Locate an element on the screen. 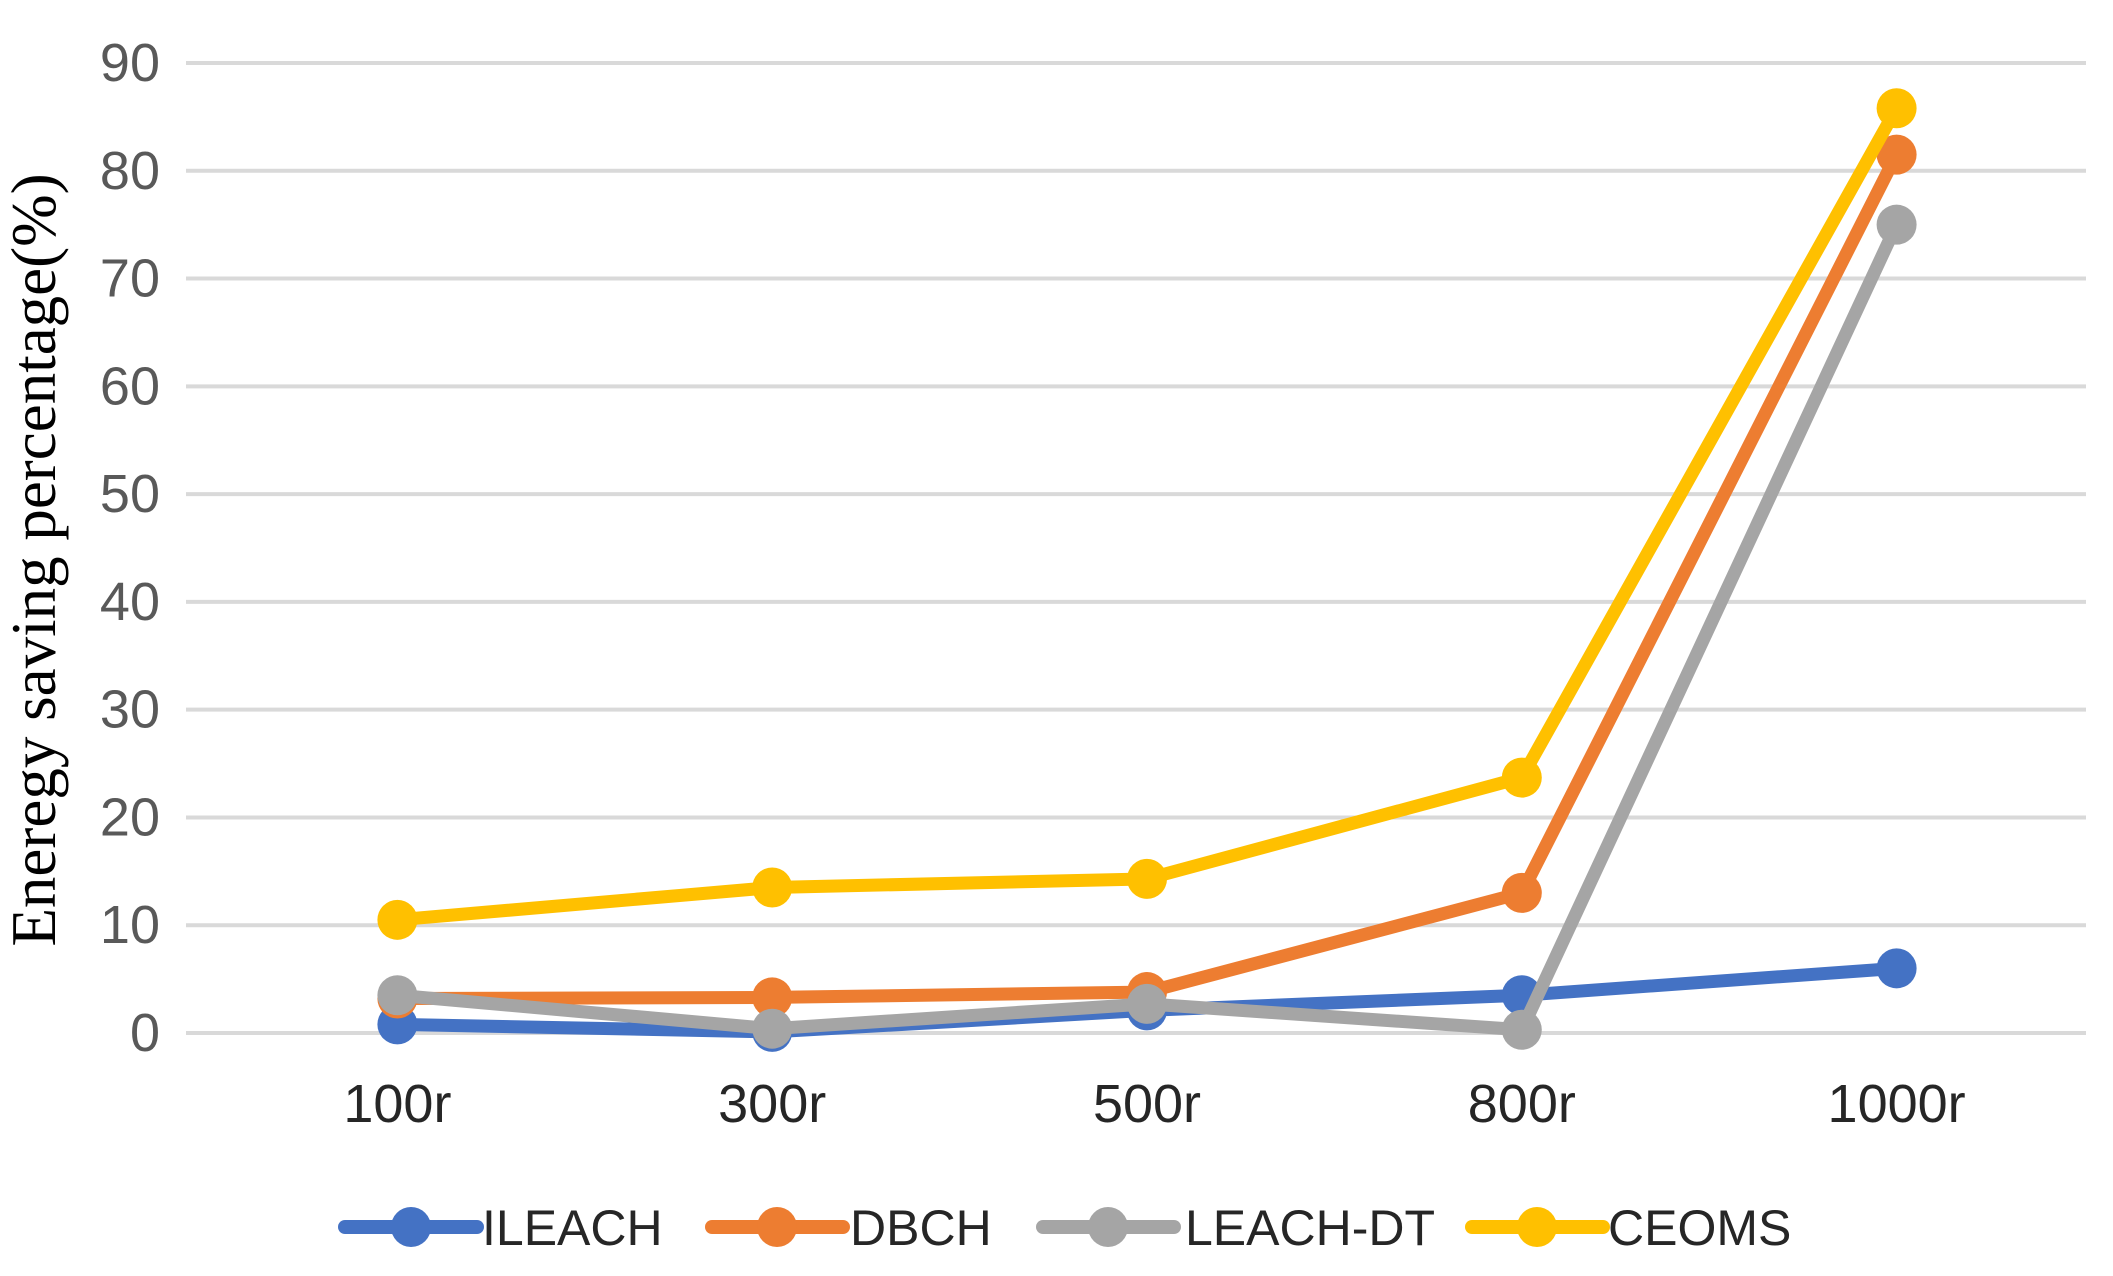  y-tick-label-40: 40 is located at coordinates (130, 602).